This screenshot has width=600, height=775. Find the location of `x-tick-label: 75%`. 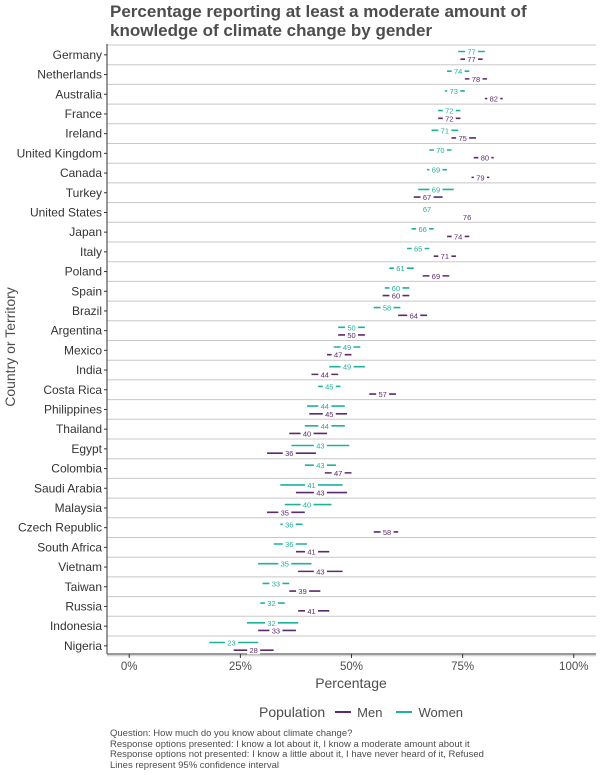

x-tick-label: 75% is located at coordinates (462, 667).